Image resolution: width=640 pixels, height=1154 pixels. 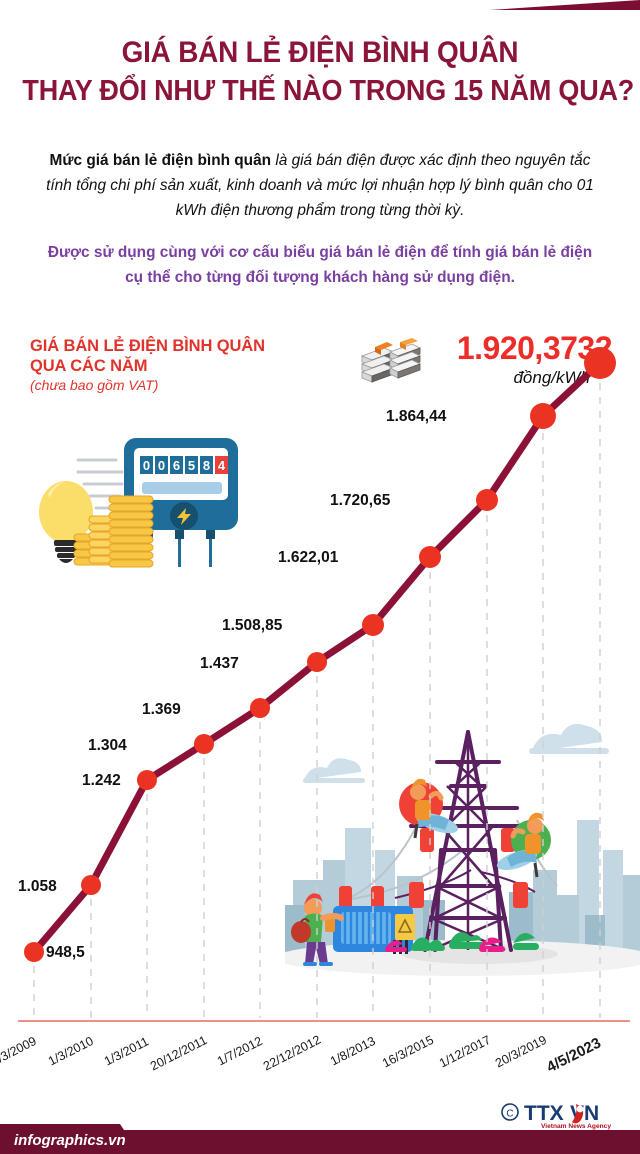 I want to click on money-stack-icon, so click(x=391, y=364).